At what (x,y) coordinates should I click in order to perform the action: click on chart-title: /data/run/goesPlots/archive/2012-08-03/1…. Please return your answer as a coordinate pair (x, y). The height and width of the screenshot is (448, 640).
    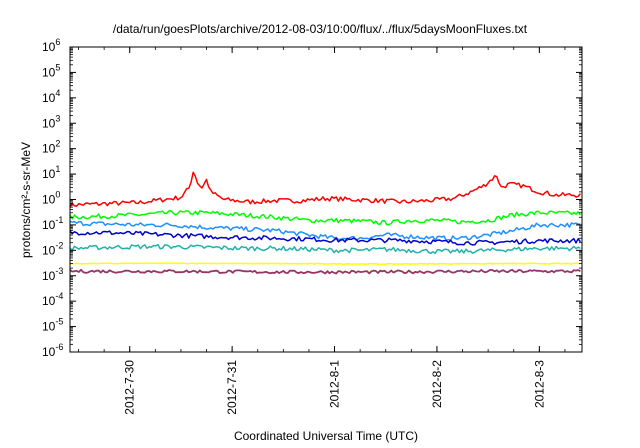
    Looking at the image, I should click on (320, 29).